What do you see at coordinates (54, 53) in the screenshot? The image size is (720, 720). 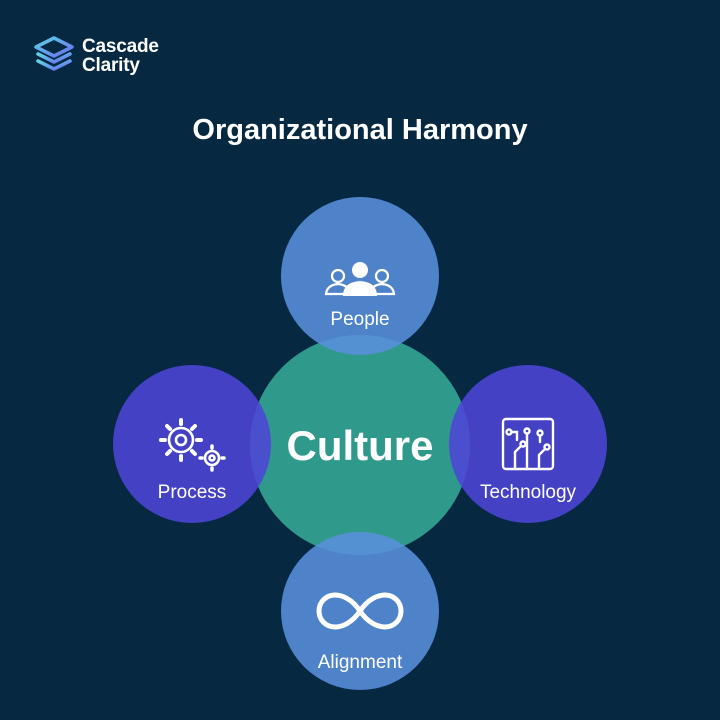 I see `layers-logo-icon` at bounding box center [54, 53].